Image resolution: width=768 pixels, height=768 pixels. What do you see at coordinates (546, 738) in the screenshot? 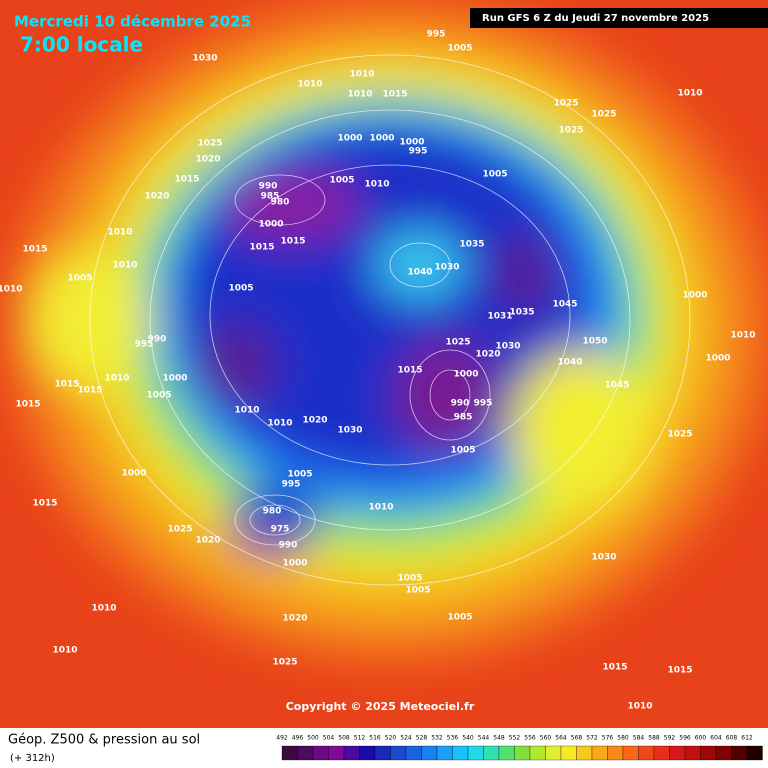
I see `legend-label: 560` at bounding box center [546, 738].